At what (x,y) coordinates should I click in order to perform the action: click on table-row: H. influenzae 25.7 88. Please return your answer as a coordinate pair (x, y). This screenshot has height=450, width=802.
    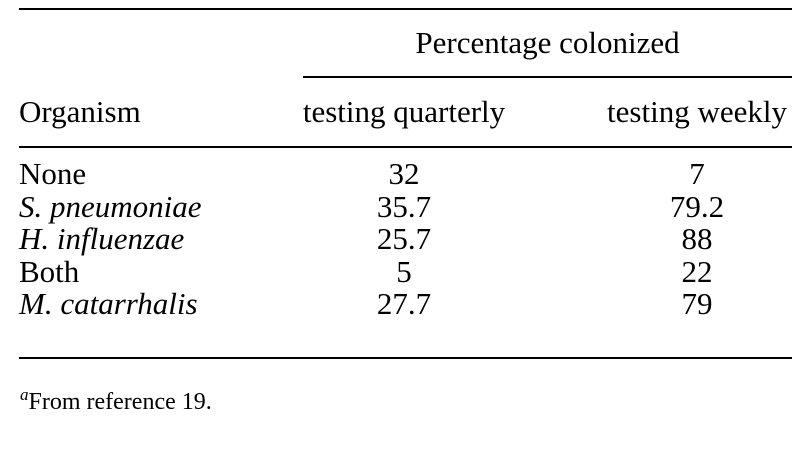
    Looking at the image, I should click on (405, 238).